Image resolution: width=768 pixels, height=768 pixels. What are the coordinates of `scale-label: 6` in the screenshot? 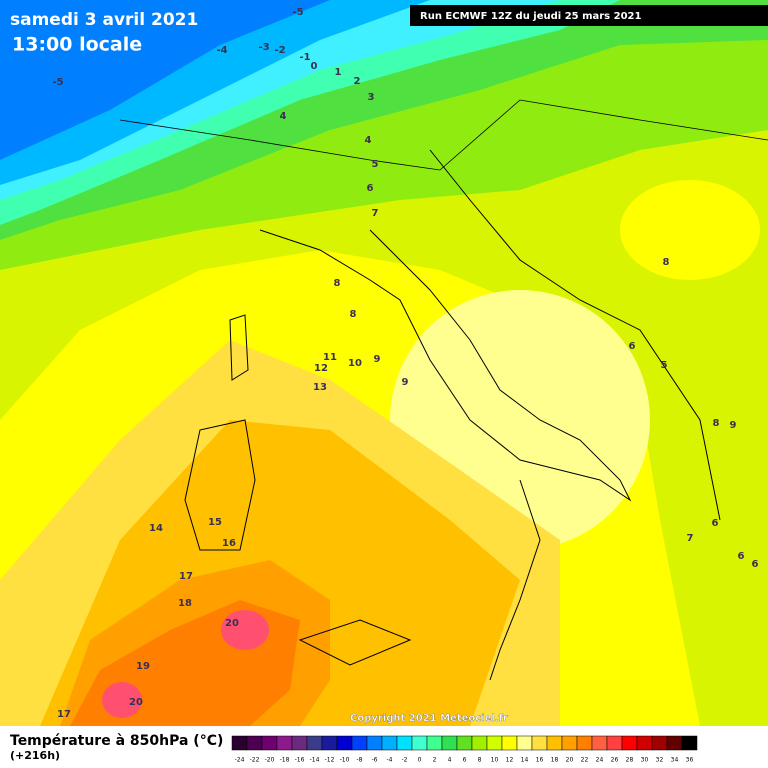 It's located at (465, 760).